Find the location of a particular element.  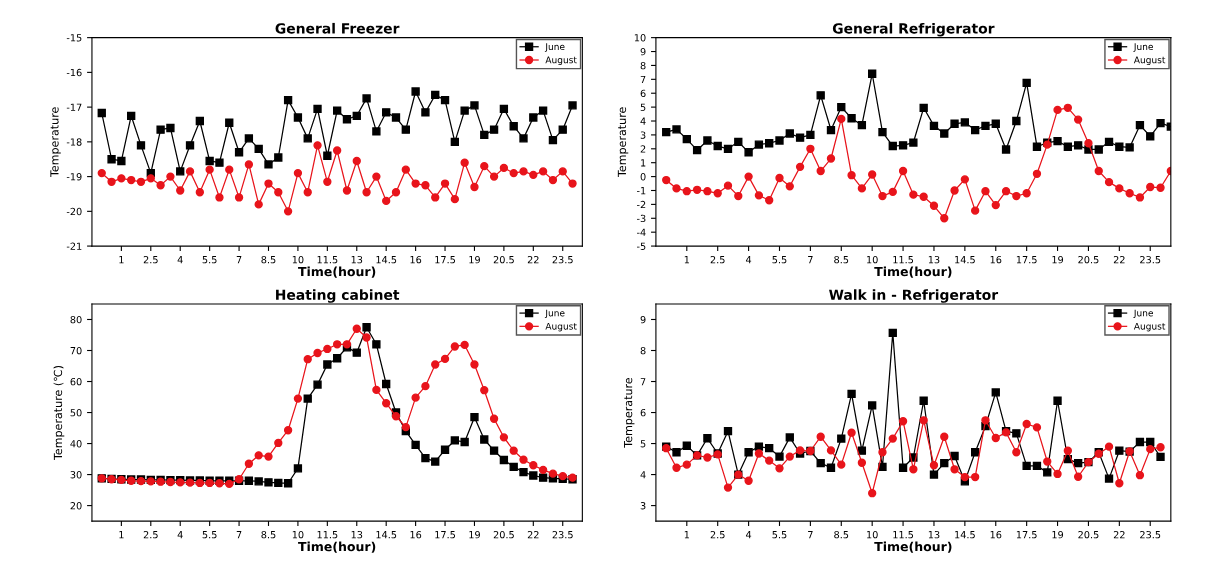

y-tick-label: -2 is located at coordinates (641, 204).